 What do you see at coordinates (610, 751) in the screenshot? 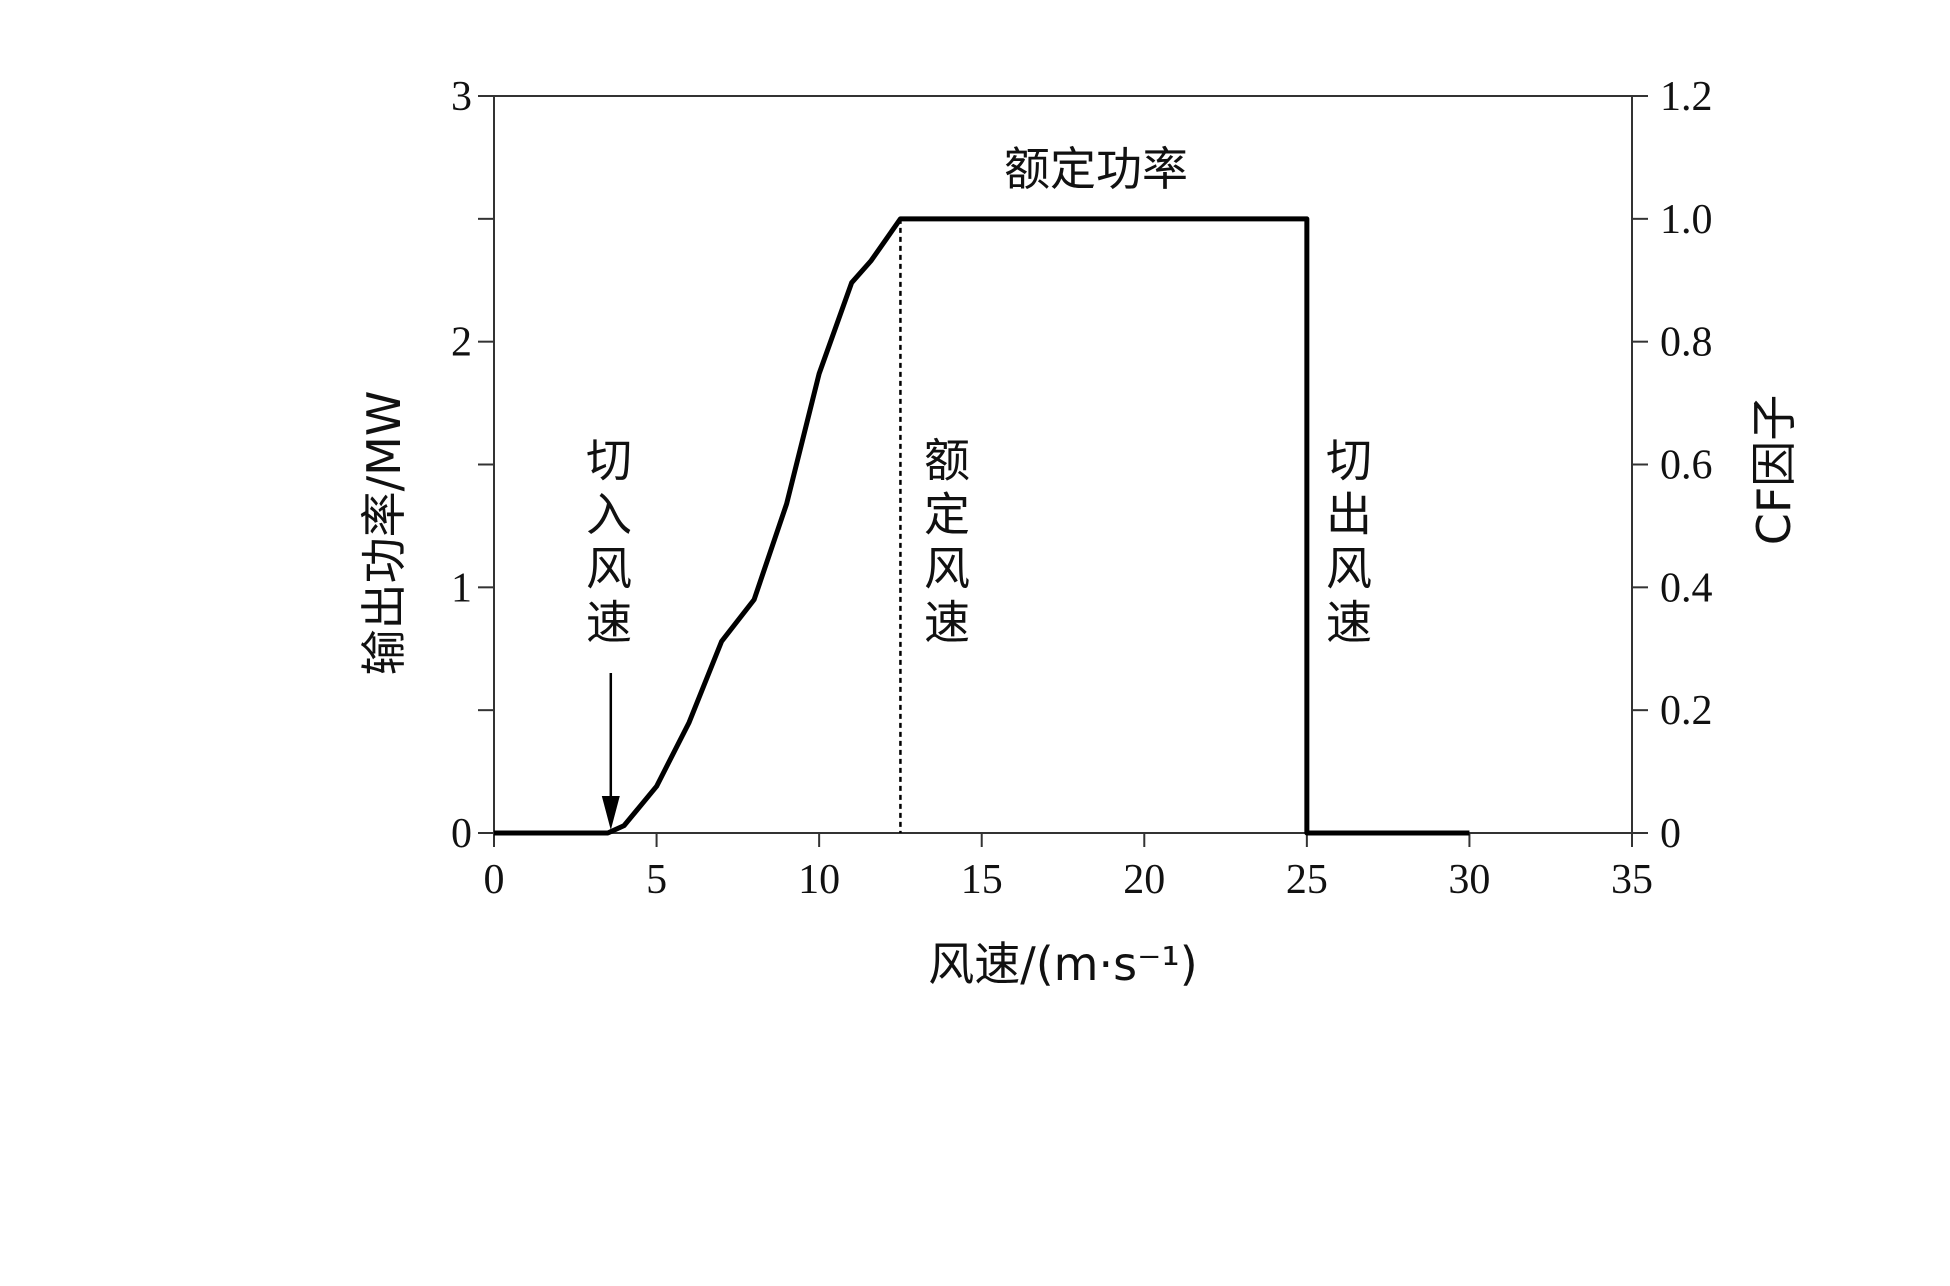
I see `cut-in-arrow-icon` at bounding box center [610, 751].